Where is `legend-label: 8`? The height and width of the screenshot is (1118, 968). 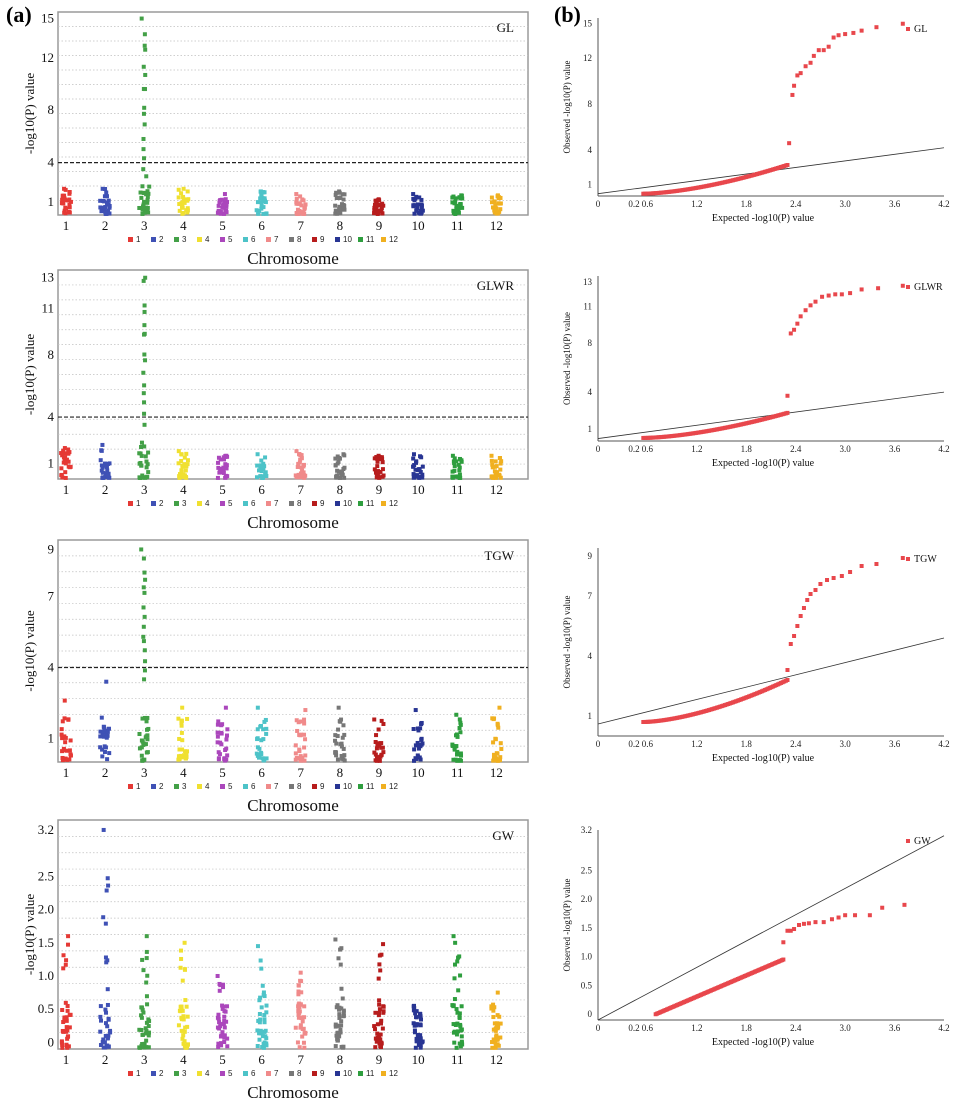
legend-label: 8 is located at coordinates (299, 503).